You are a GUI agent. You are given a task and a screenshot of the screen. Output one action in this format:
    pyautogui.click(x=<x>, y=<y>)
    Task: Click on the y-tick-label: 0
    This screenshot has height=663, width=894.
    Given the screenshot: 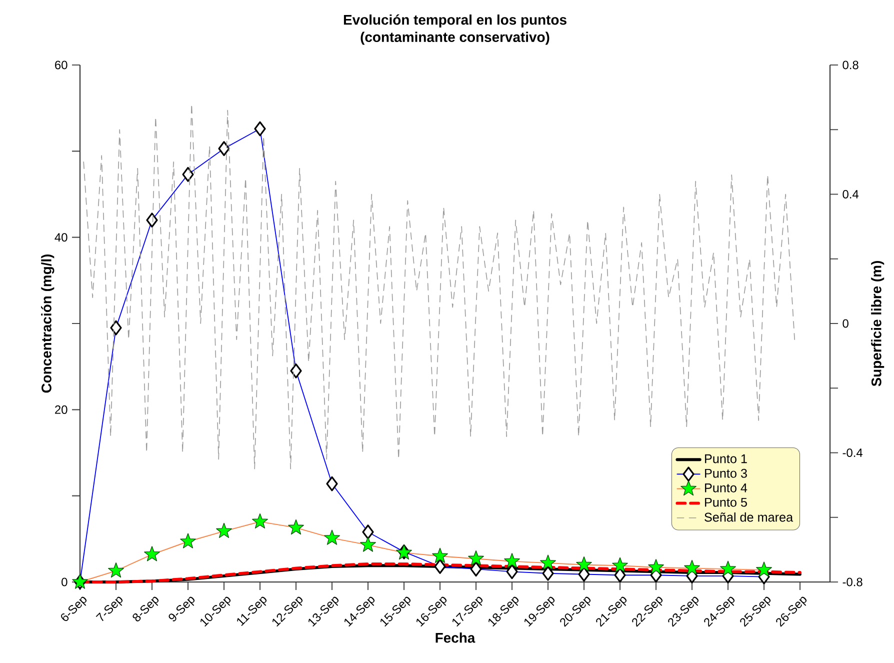 What is the action you would take?
    pyautogui.click(x=65, y=582)
    